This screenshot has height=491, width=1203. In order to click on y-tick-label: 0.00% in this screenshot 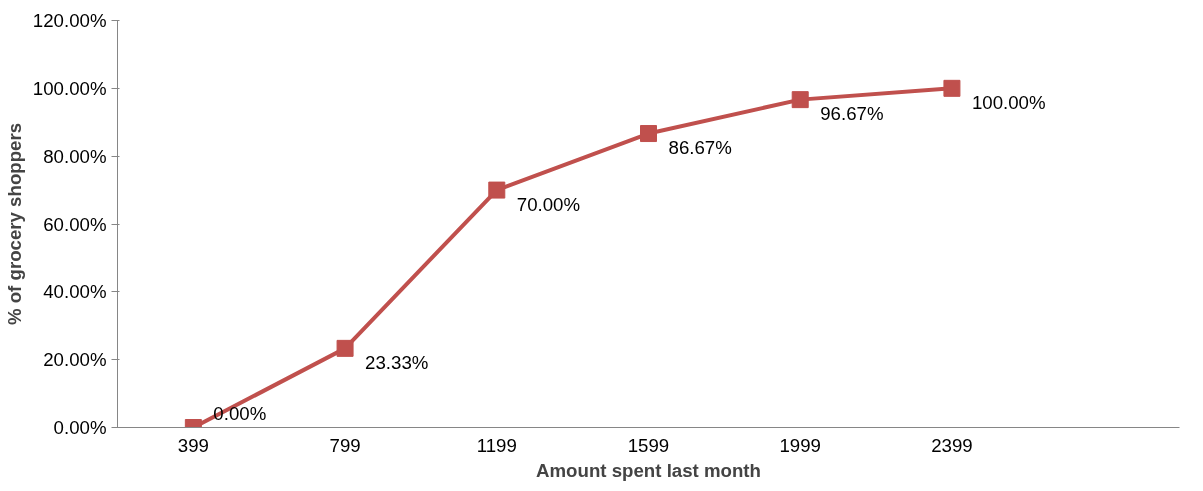, I will do `click(80, 427)`.